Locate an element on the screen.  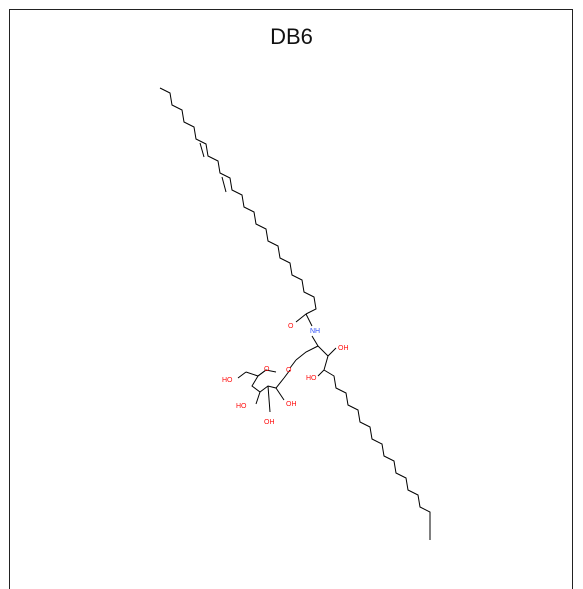
oh-c4-label: HO is located at coordinates (241, 406).